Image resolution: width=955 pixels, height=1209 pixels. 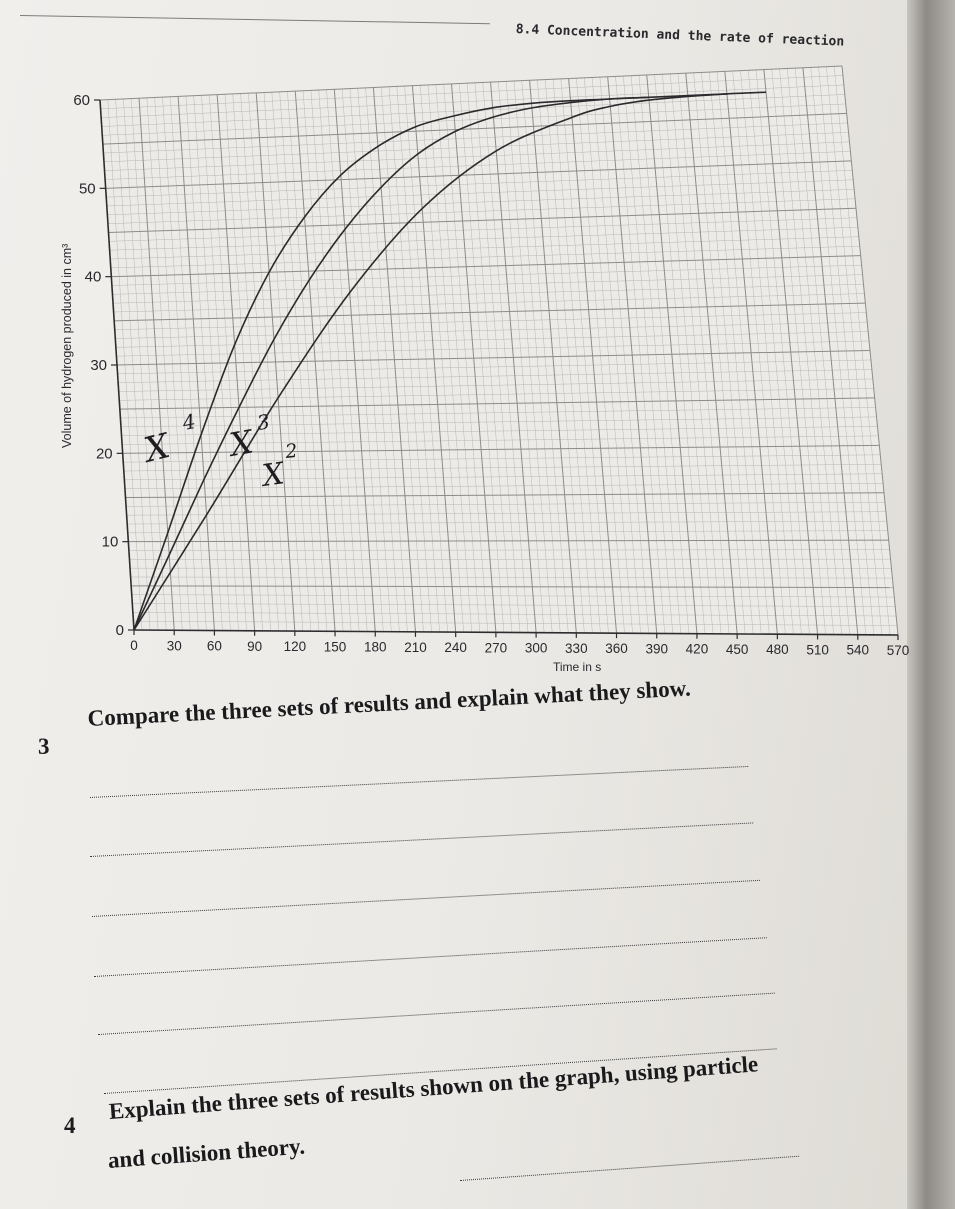 What do you see at coordinates (110, 542) in the screenshot?
I see `y-tick-label: 10` at bounding box center [110, 542].